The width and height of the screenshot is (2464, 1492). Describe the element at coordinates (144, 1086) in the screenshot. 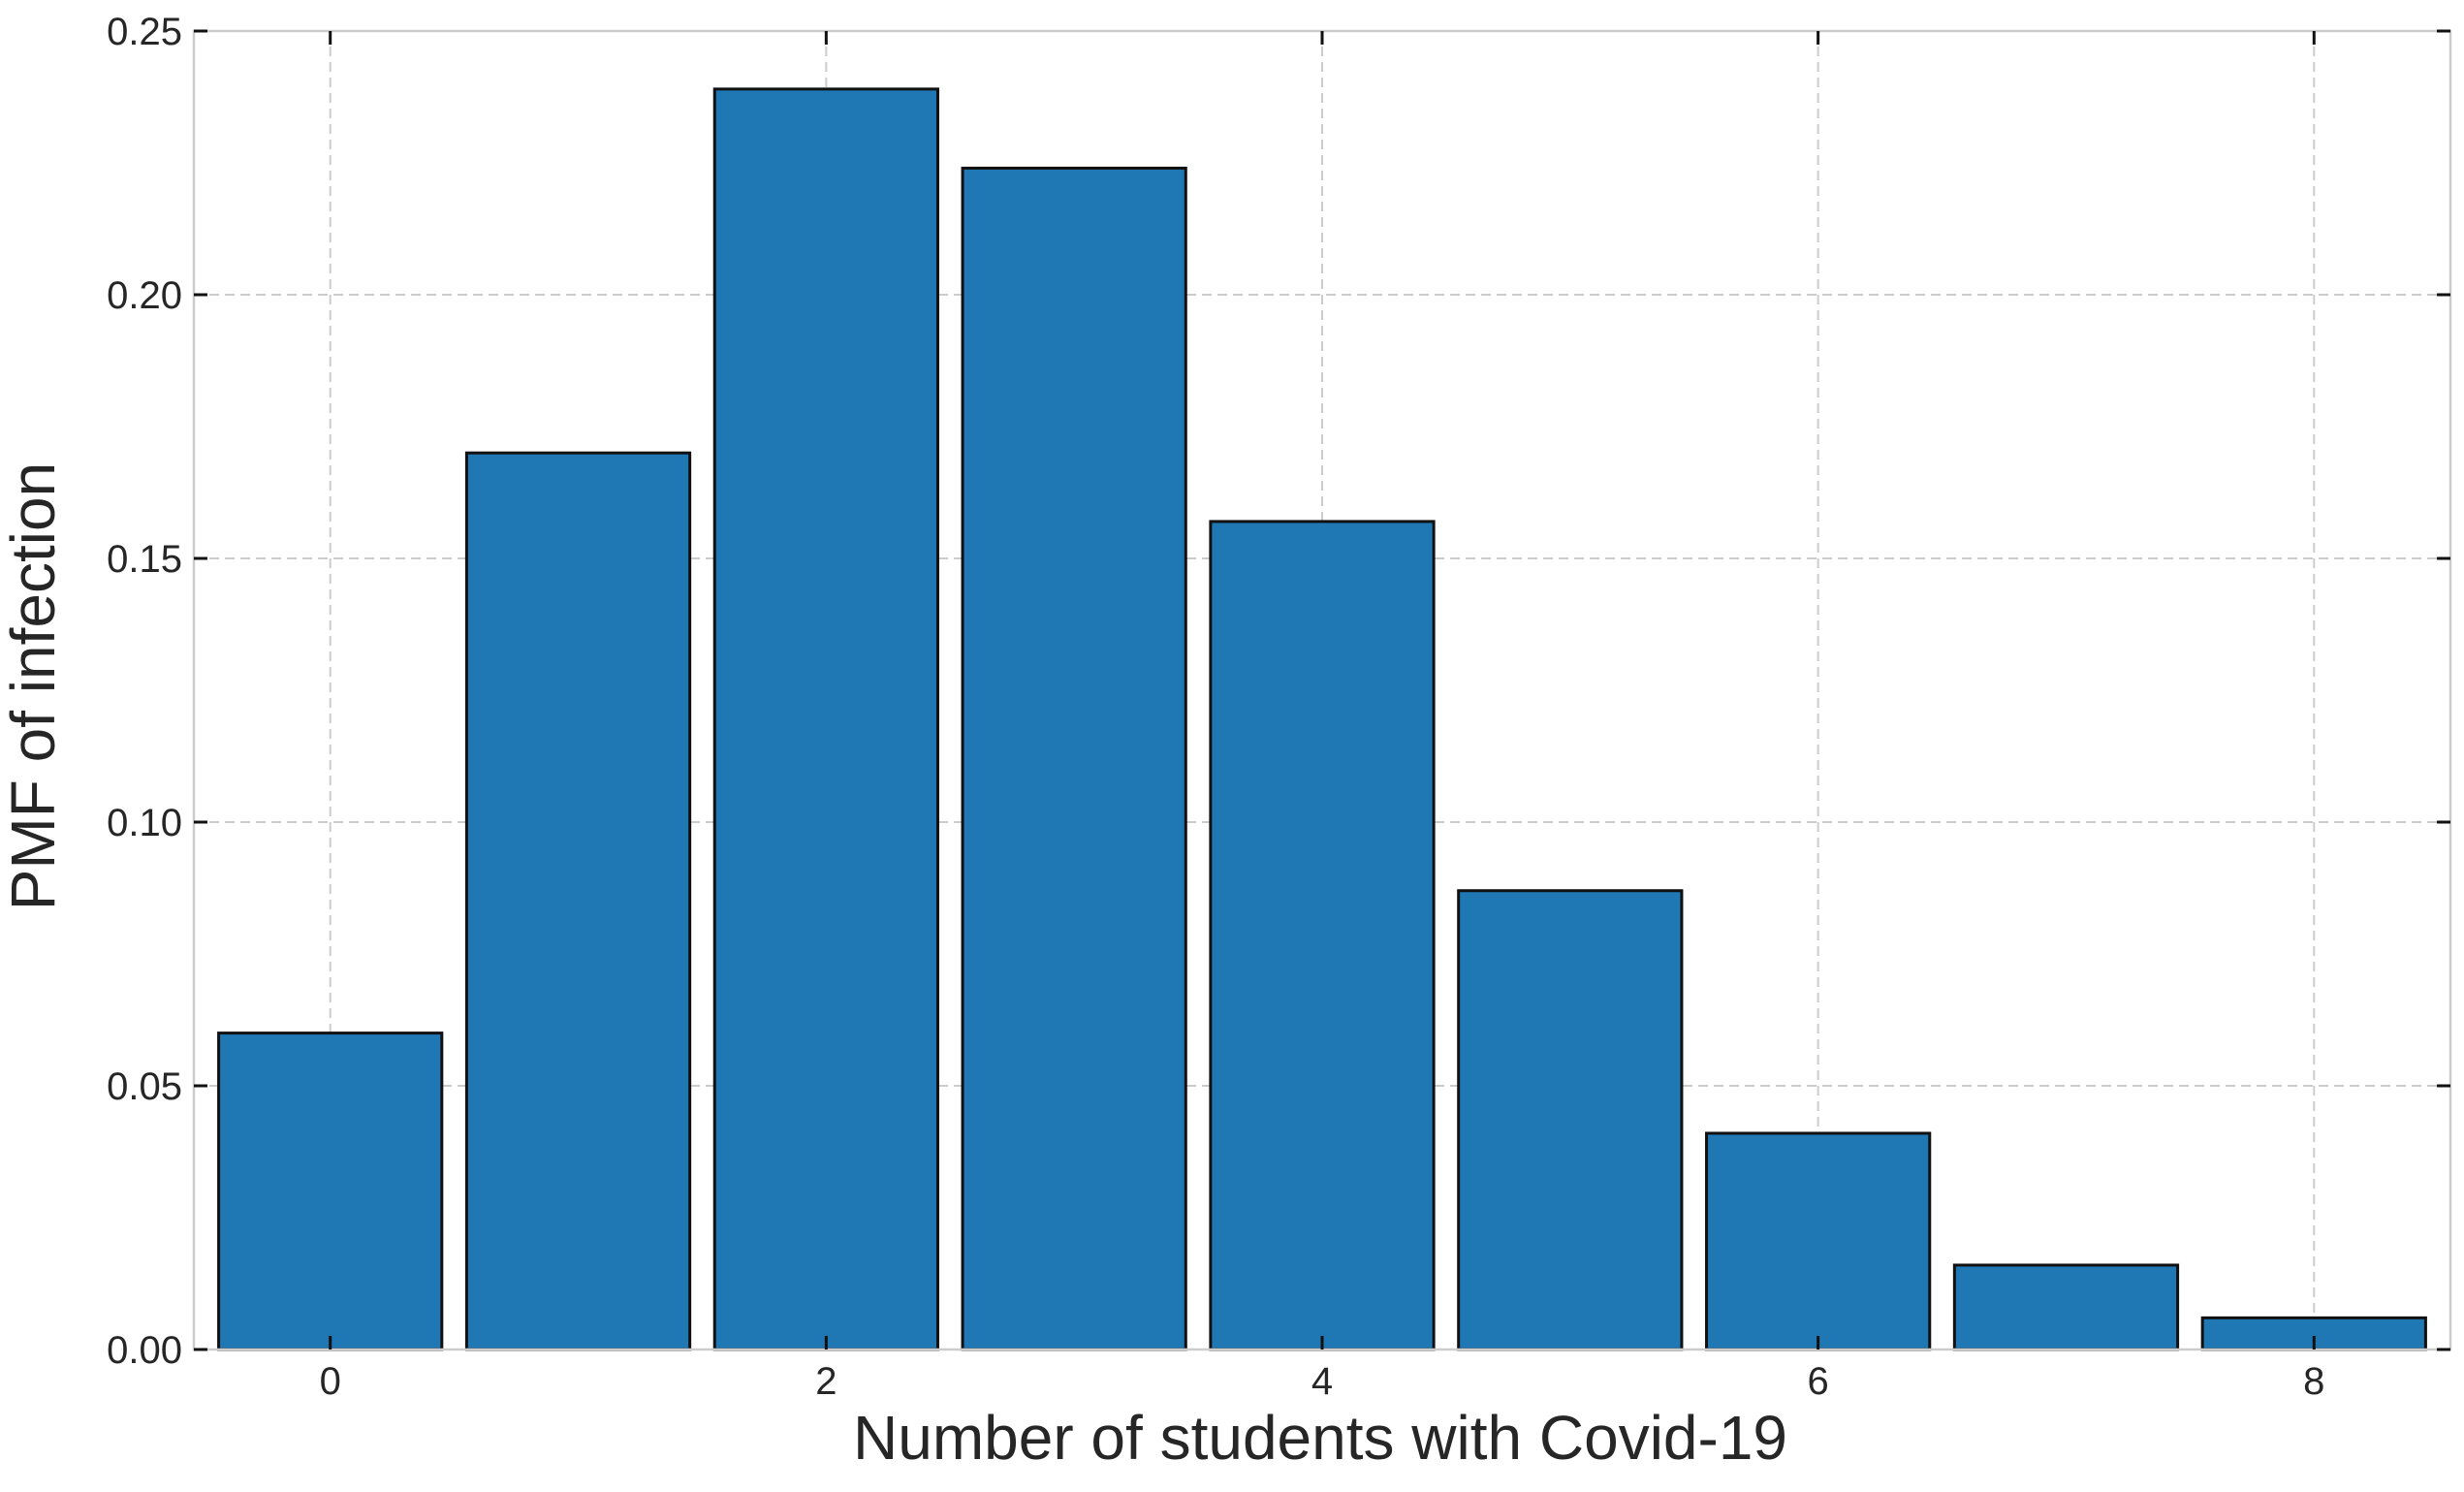

I see `y-tick-label-1: 0.05` at that location.